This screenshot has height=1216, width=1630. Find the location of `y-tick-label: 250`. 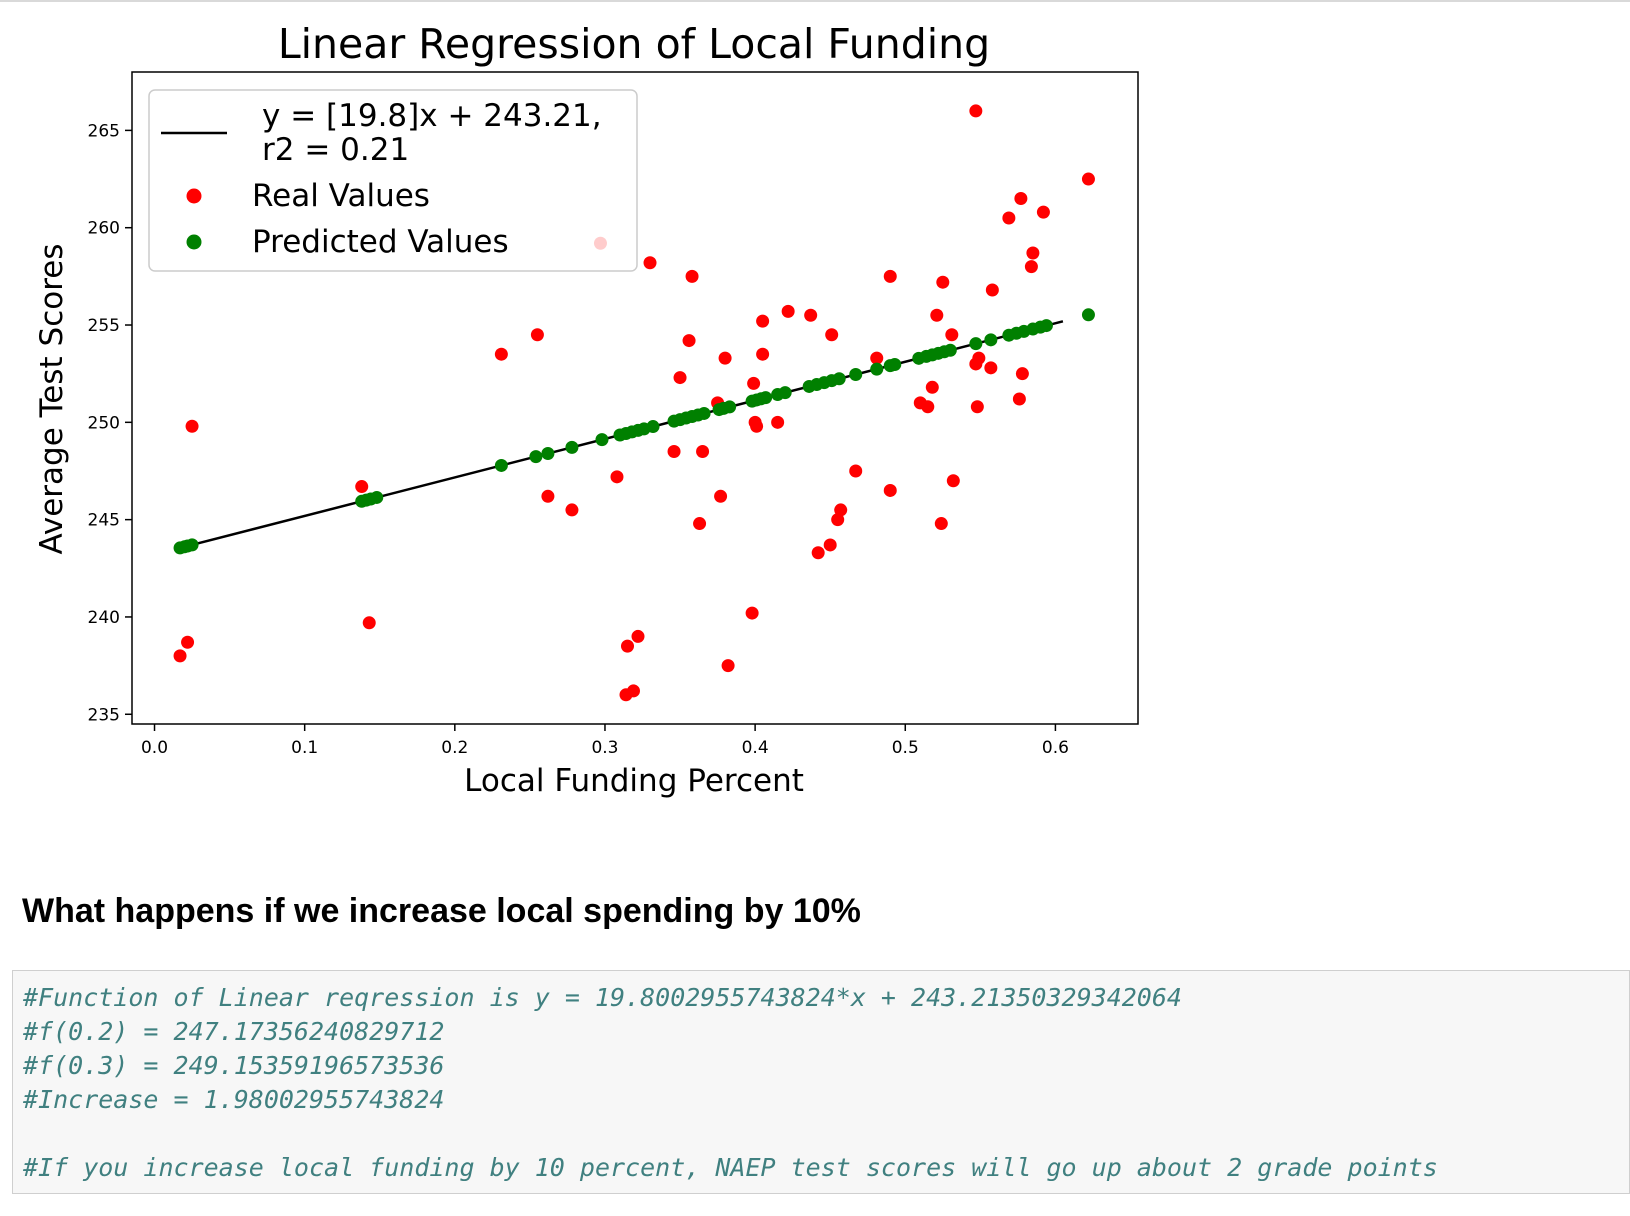

y-tick-label: 250 is located at coordinates (104, 423).